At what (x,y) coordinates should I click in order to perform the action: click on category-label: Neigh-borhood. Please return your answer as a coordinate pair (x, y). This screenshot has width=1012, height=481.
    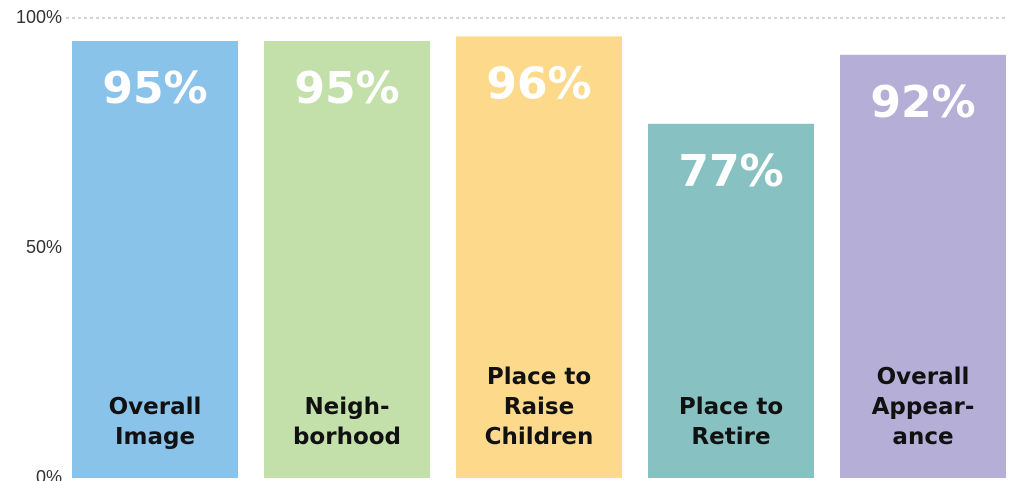
    Looking at the image, I should click on (347, 422).